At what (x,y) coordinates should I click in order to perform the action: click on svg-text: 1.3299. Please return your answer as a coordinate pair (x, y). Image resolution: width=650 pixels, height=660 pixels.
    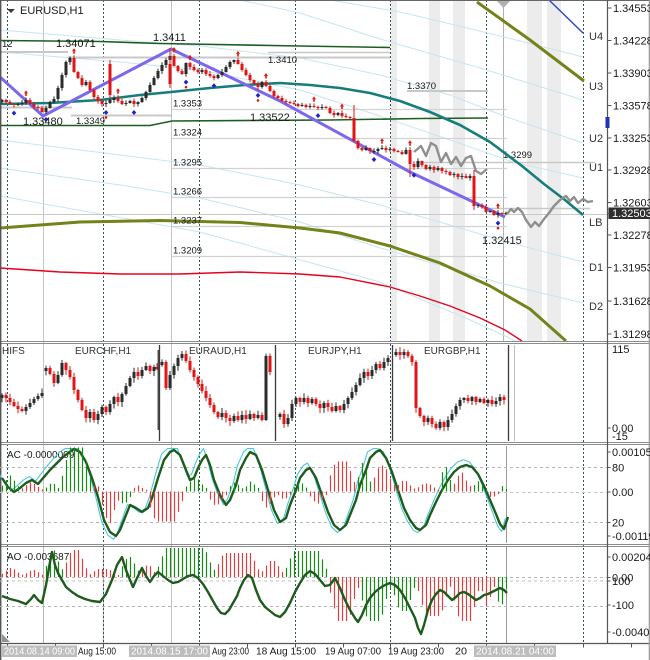
    Looking at the image, I should click on (517, 155).